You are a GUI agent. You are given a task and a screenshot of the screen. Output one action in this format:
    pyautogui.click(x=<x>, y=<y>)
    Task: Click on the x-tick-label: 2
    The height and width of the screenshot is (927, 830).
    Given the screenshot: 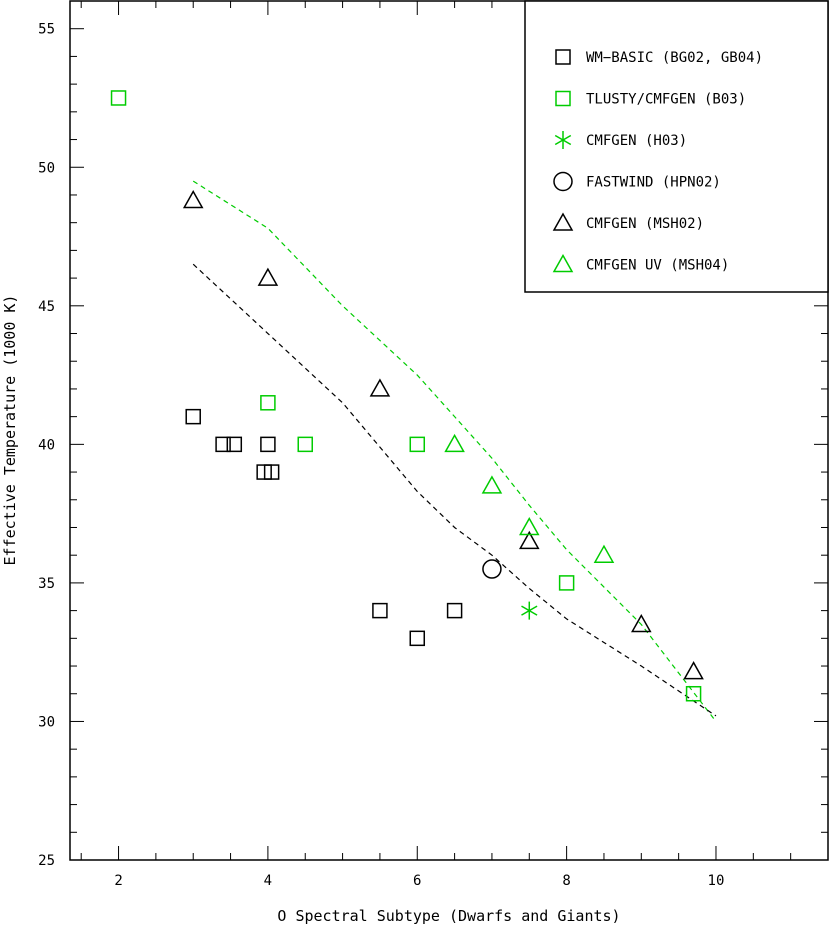 What is the action you would take?
    pyautogui.click(x=118, y=881)
    